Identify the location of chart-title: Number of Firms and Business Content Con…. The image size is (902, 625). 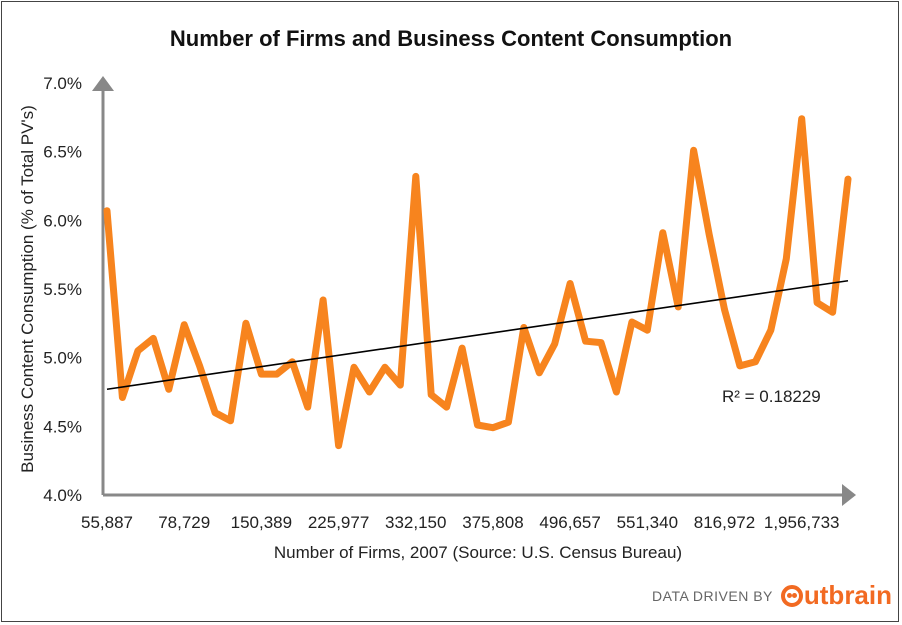
(451, 38).